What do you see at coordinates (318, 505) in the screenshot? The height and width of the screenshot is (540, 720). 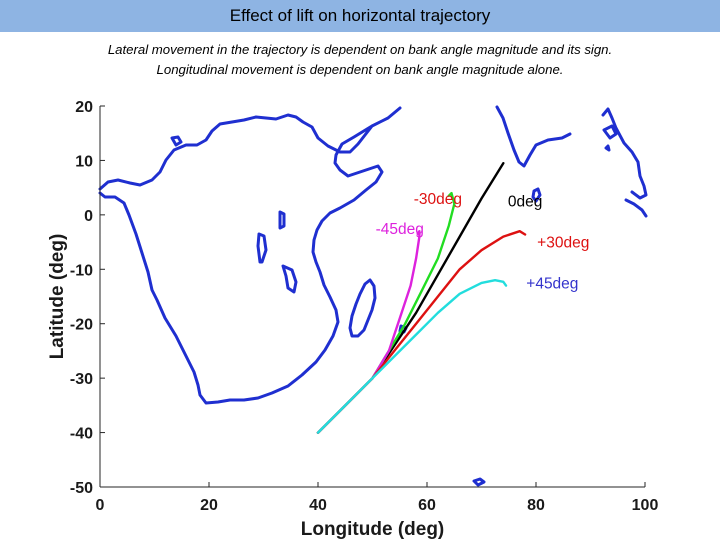 I see `x-tick-label: 40` at bounding box center [318, 505].